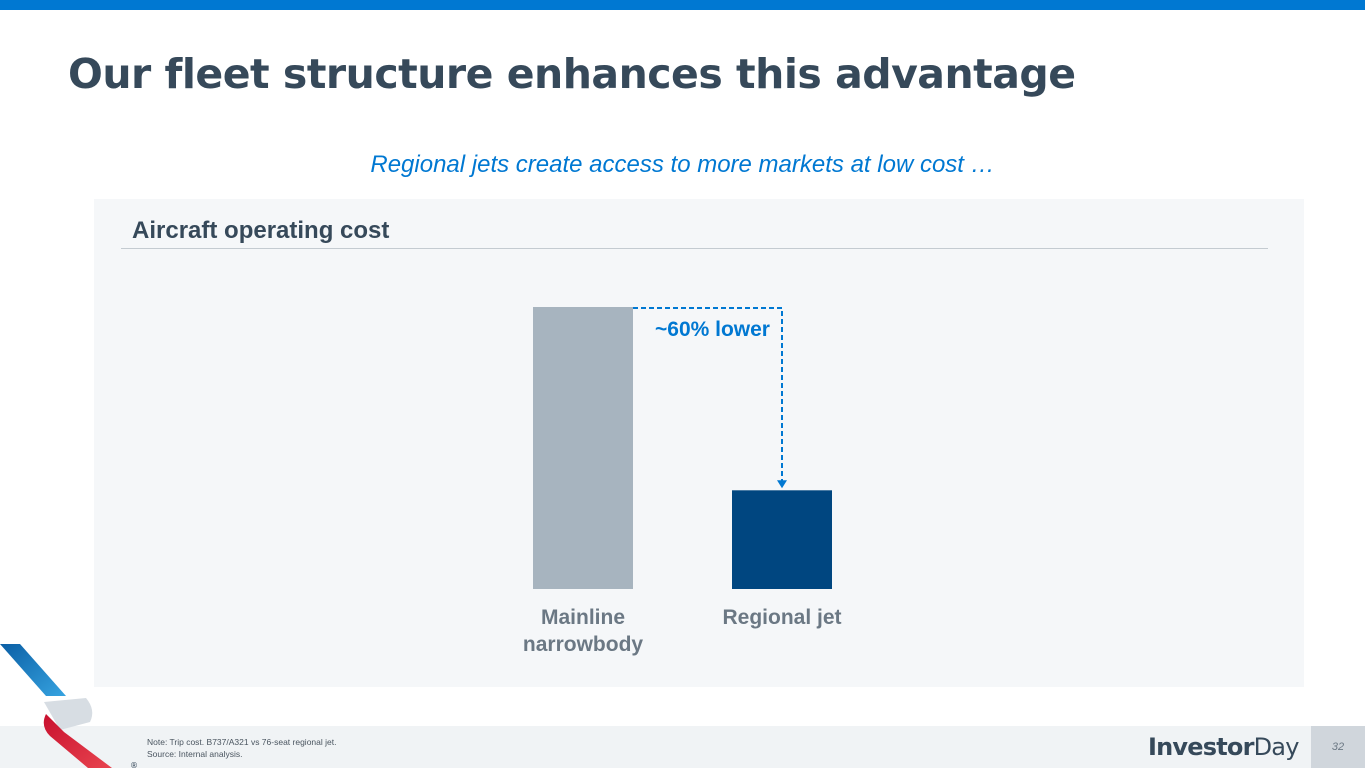 This screenshot has width=1365, height=768. I want to click on category-label: Regional jet, so click(781, 617).